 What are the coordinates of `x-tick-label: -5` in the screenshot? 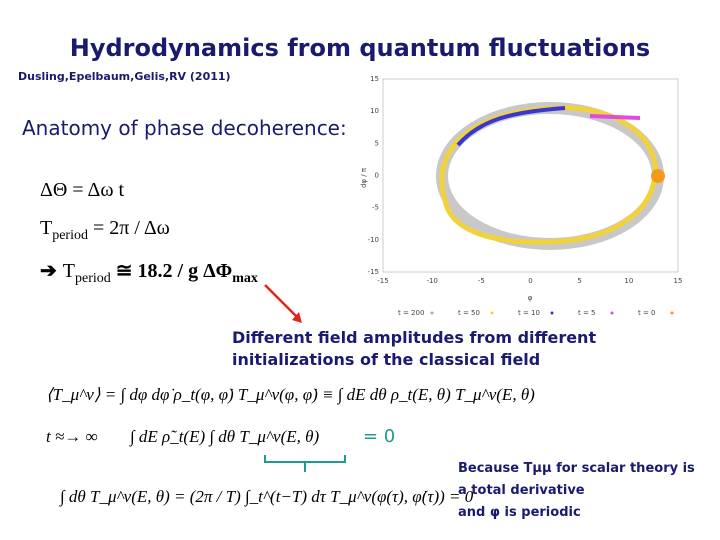 It's located at (481, 281).